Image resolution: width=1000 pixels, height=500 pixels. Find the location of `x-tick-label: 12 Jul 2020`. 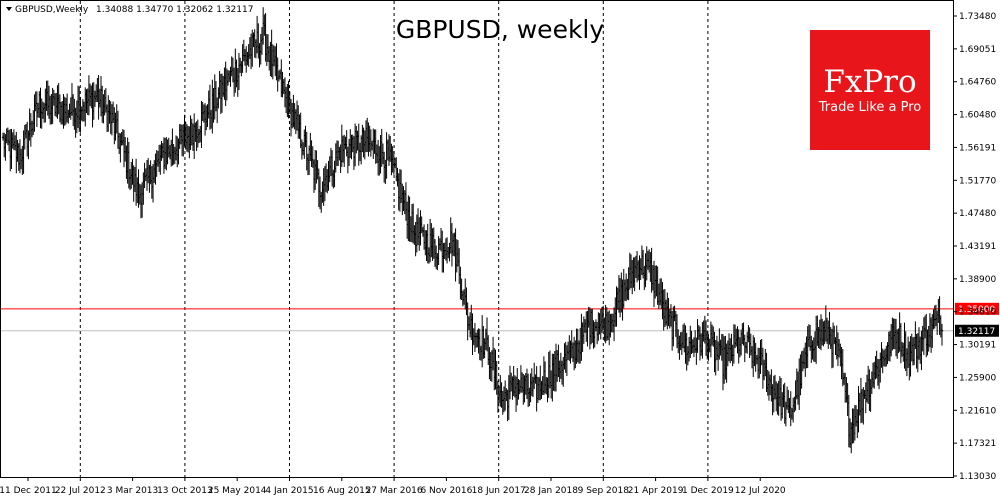

x-tick-label: 12 Jul 2020 is located at coordinates (760, 491).